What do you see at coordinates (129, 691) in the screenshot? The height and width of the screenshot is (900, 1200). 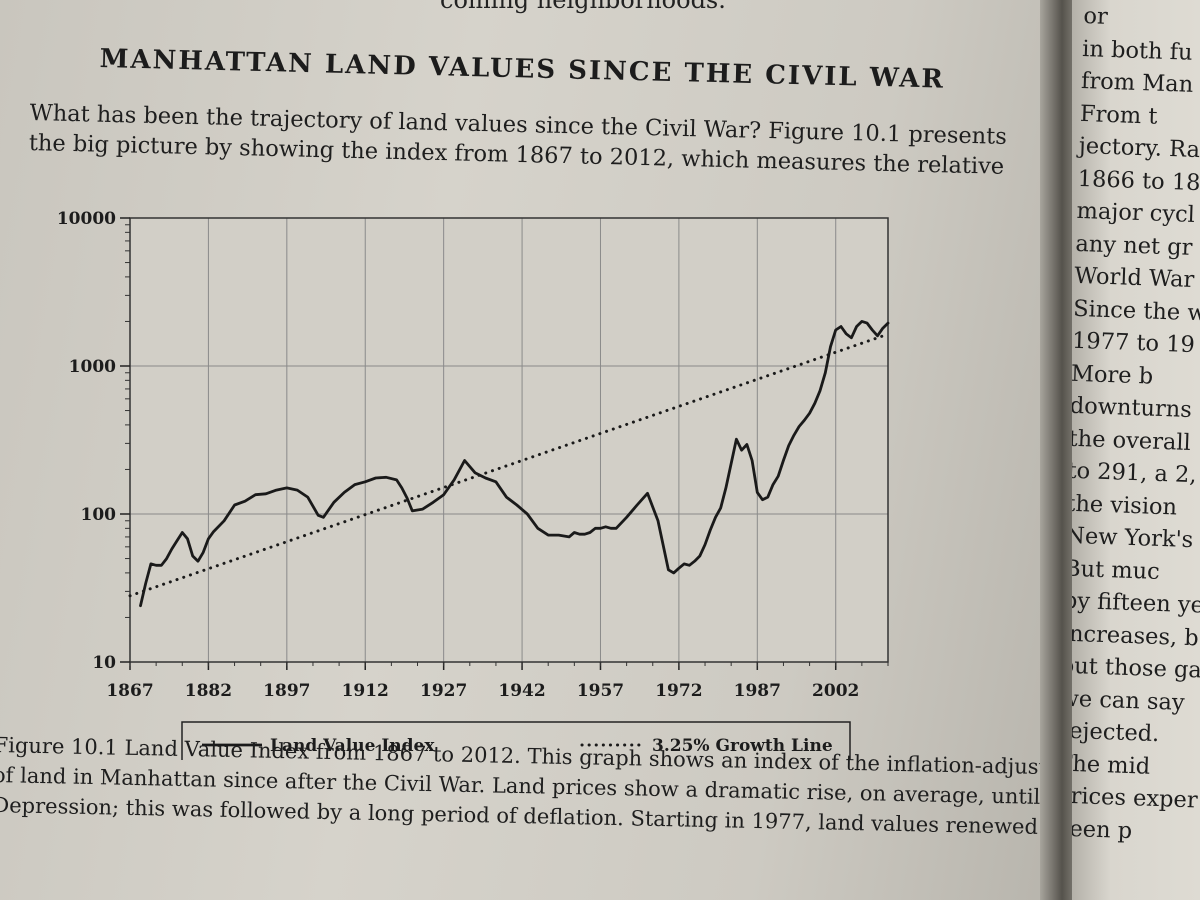 I see `x-tick-label: 1867` at bounding box center [129, 691].